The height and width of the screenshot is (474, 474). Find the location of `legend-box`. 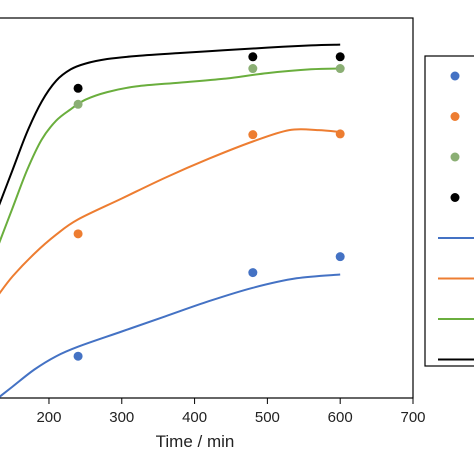

legend-box is located at coordinates (449, 211).